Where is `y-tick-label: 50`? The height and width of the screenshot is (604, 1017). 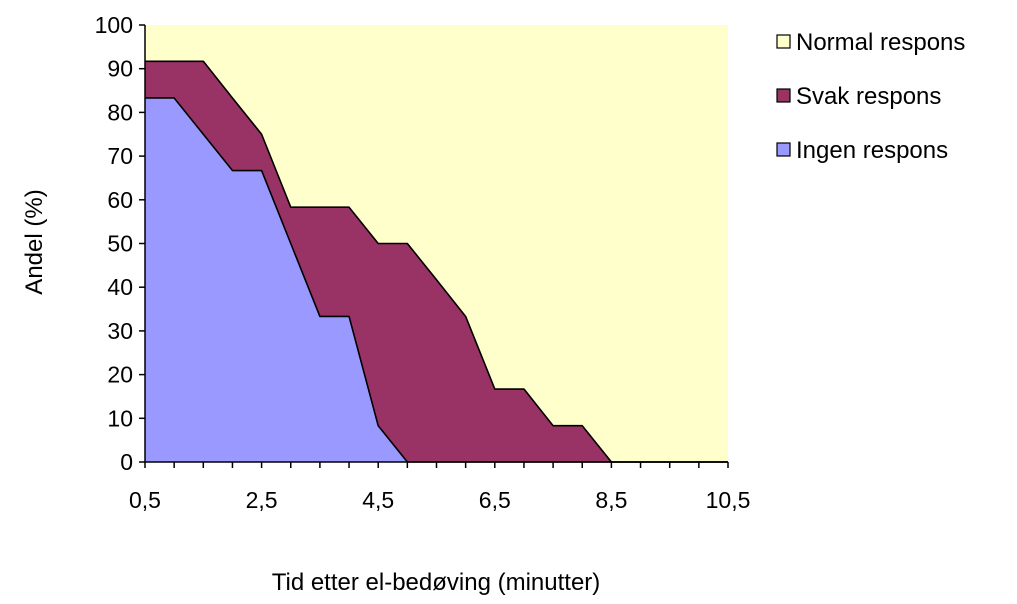 y-tick-label: 50 is located at coordinates (120, 244).